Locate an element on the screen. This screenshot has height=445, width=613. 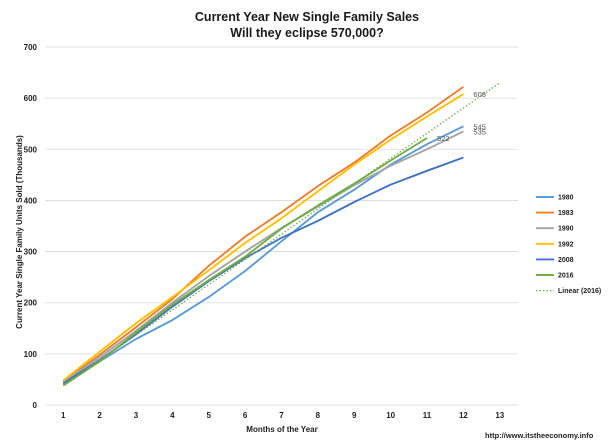
legend-label: 2016 is located at coordinates (566, 276).